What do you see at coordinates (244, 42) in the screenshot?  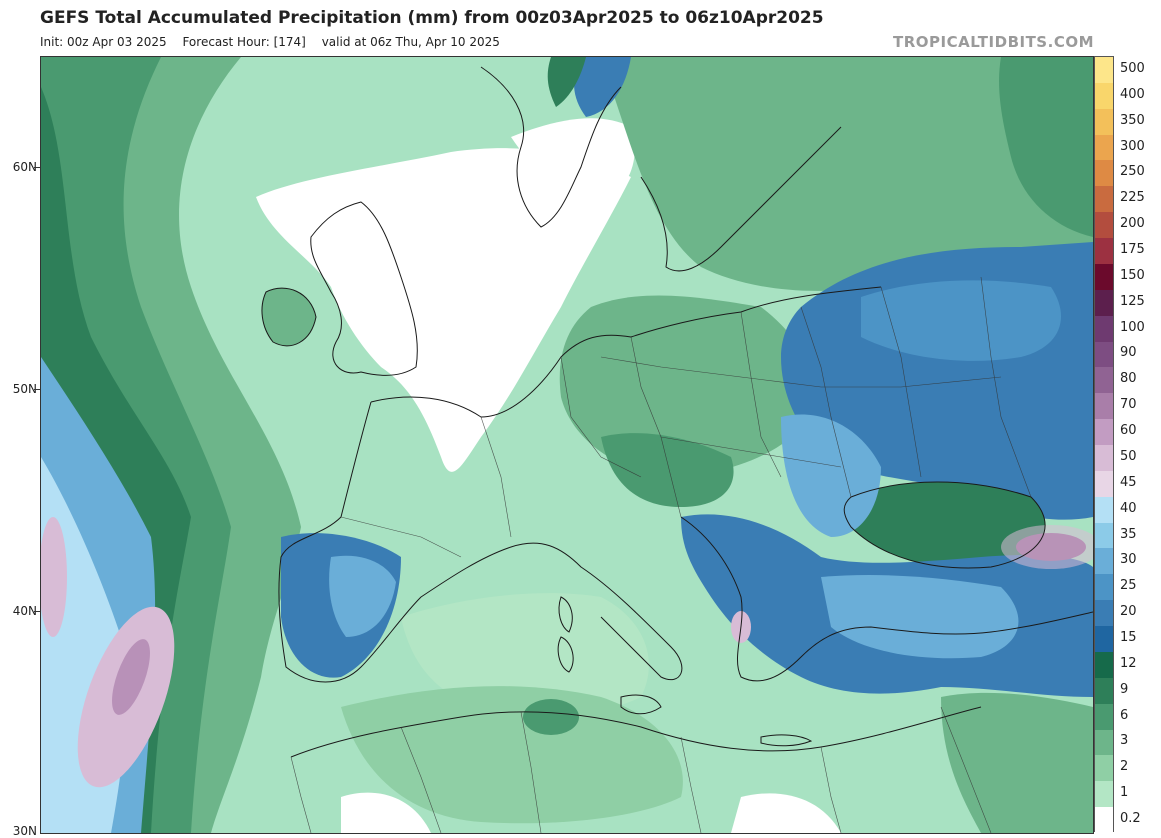 I see `forecast-hour: Forecast Hour: [174]` at bounding box center [244, 42].